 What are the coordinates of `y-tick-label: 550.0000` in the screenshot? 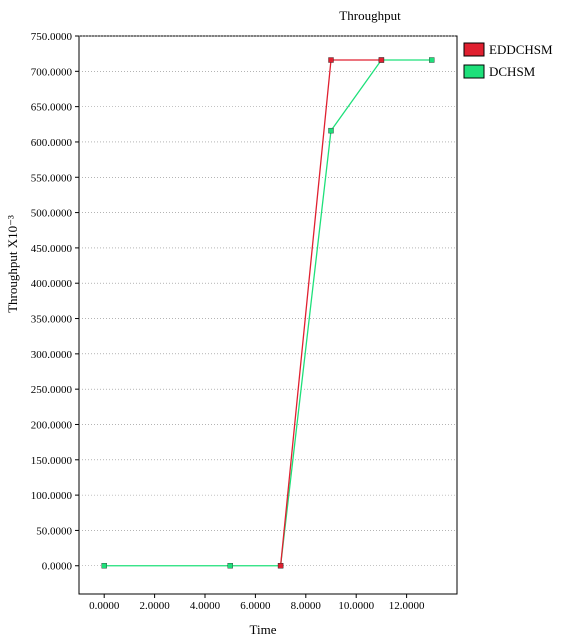 It's located at (52, 178).